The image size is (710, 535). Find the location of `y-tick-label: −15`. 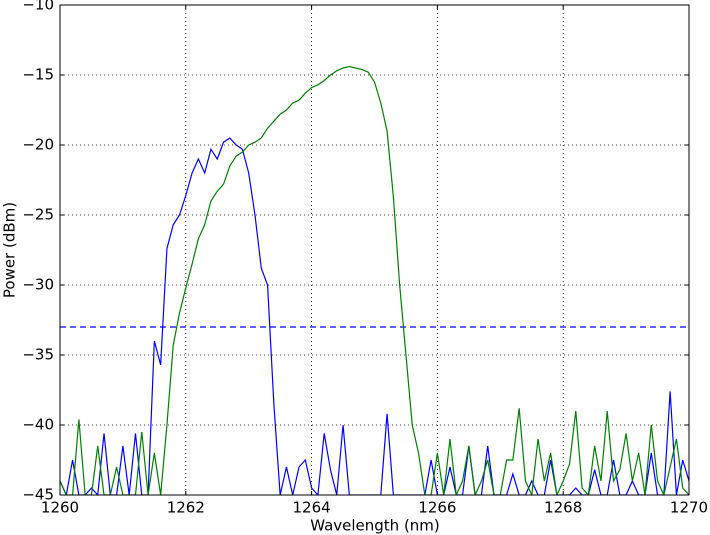

y-tick-label: −15 is located at coordinates (38, 75).